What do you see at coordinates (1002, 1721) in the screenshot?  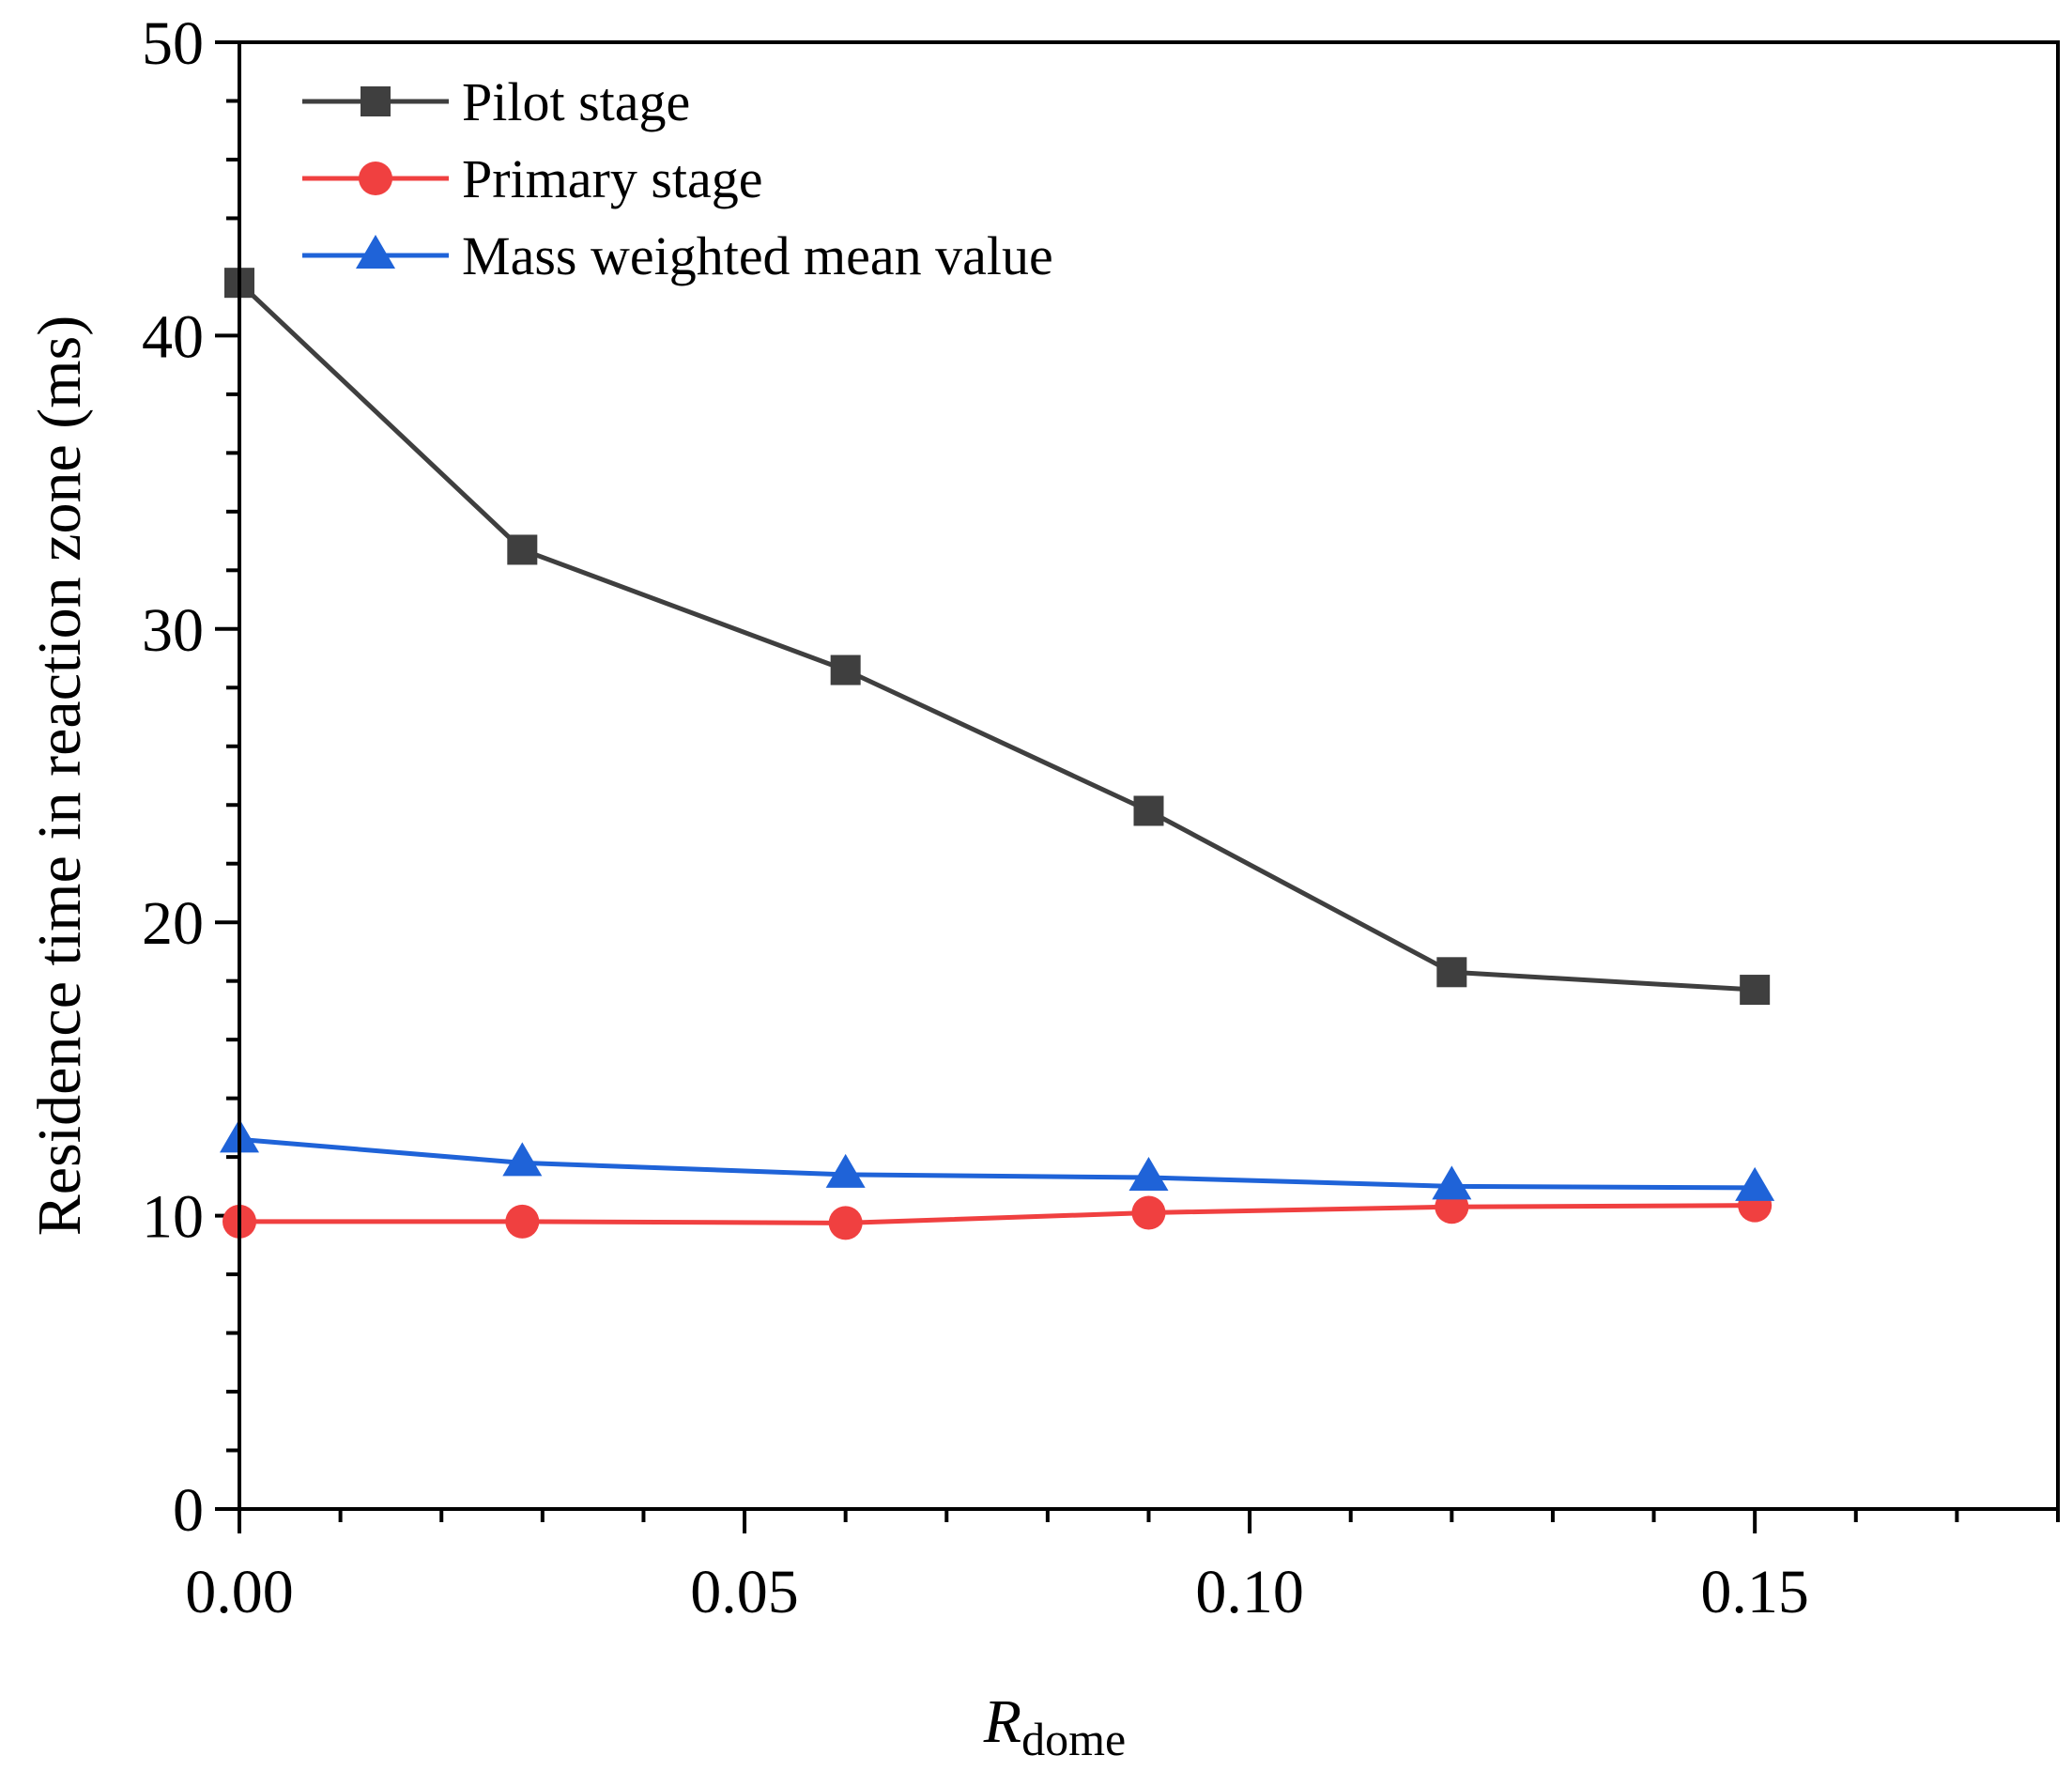 I see `x-axis-label-main: R` at bounding box center [1002, 1721].